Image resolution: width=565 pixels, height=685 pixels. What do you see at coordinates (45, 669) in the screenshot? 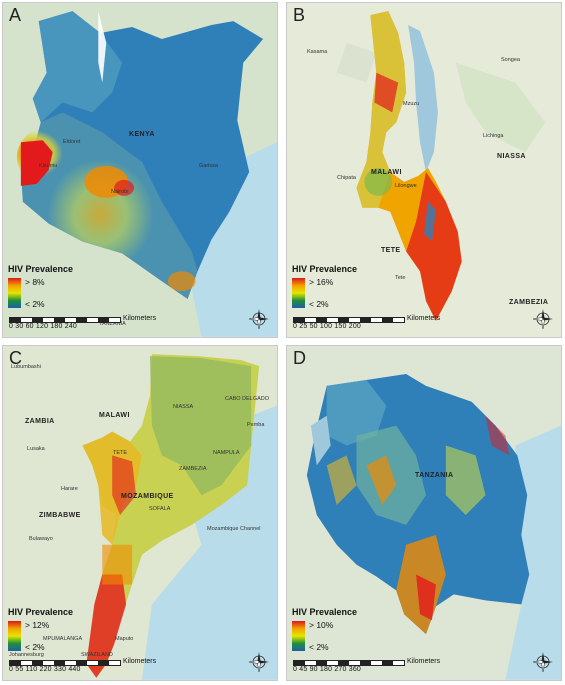
I see `scale-bar-labels: 0 55 110 220 330 440` at bounding box center [45, 669].